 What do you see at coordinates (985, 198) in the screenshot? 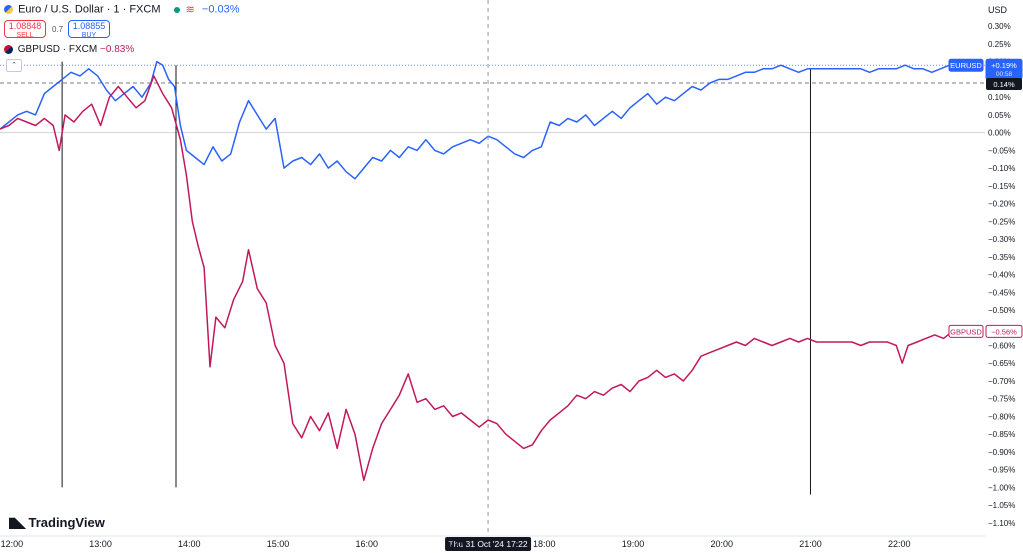
I see `series-labels: EURUSD +0.19%00:58 GBPUSD −0.56% 0.14%` at bounding box center [985, 198].